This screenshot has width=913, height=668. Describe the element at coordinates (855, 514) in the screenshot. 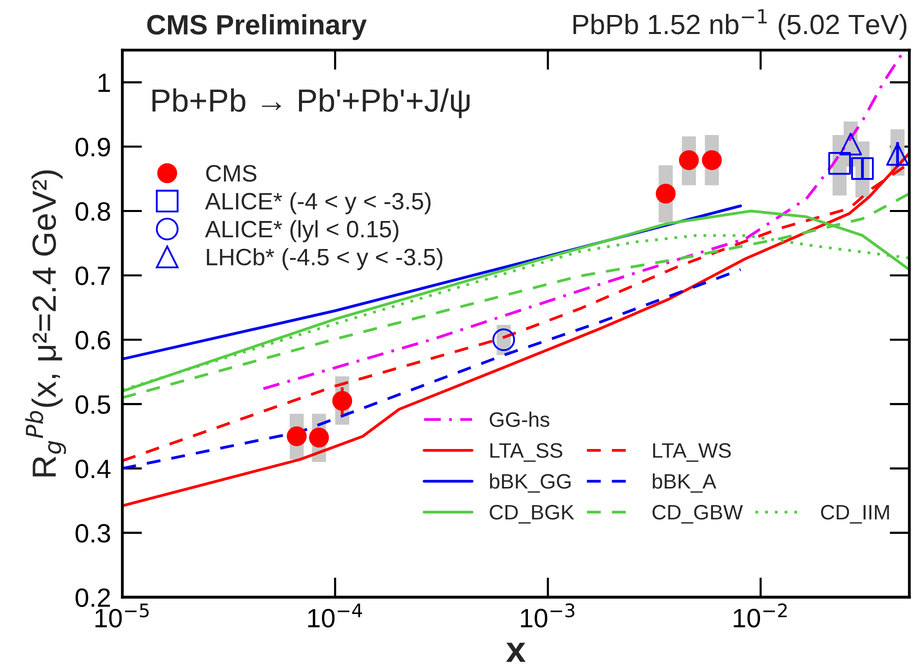

I see `legend-label: CD_IIM` at that location.